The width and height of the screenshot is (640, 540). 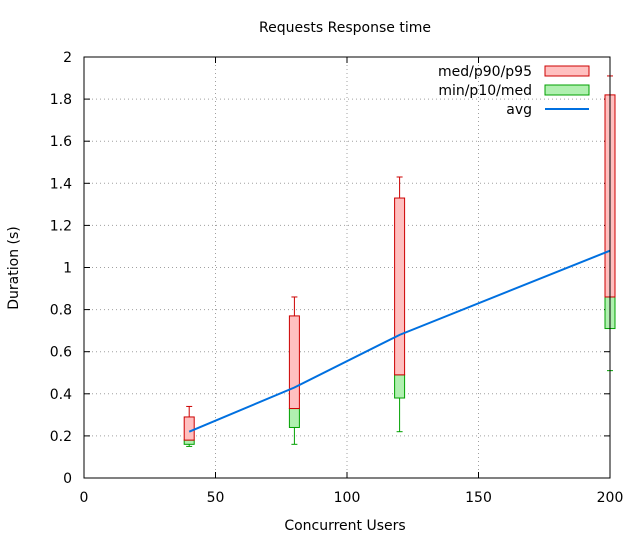 What do you see at coordinates (345, 28) in the screenshot?
I see `chart-title: Requests Response time` at bounding box center [345, 28].